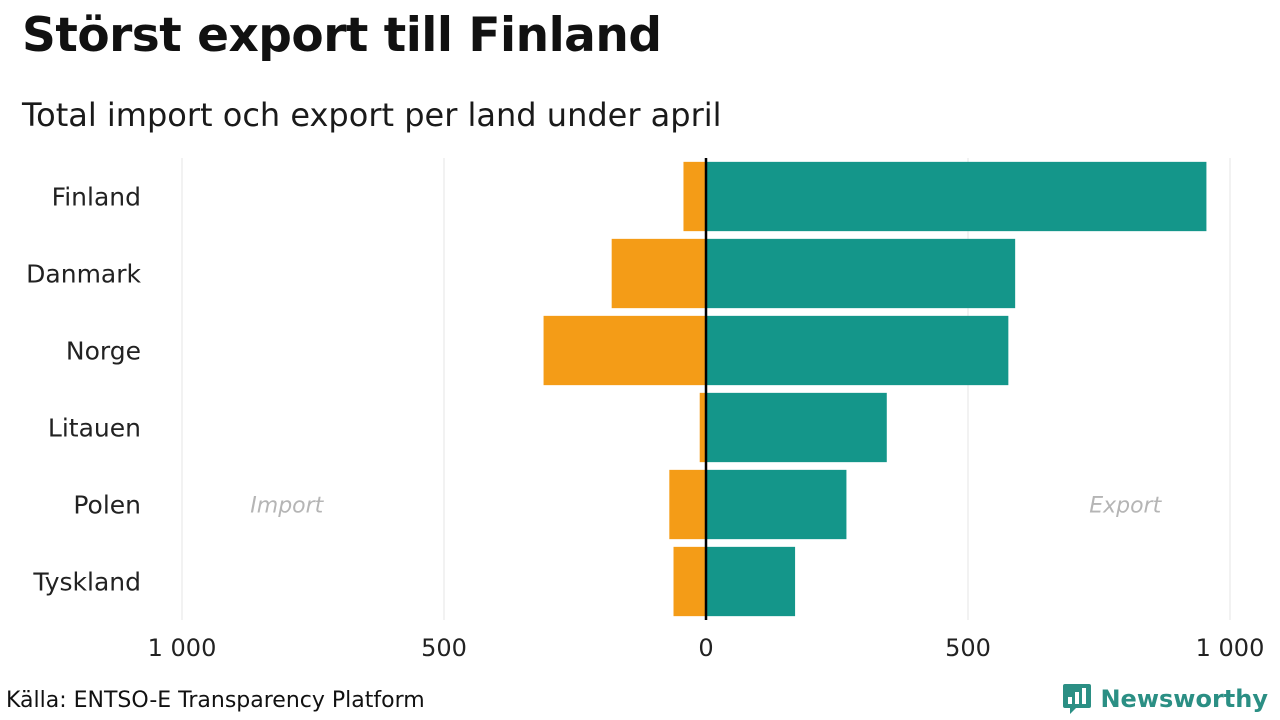 This screenshot has height=720, width=1280. I want to click on brand-logo: Newsworthy, so click(1165, 699).